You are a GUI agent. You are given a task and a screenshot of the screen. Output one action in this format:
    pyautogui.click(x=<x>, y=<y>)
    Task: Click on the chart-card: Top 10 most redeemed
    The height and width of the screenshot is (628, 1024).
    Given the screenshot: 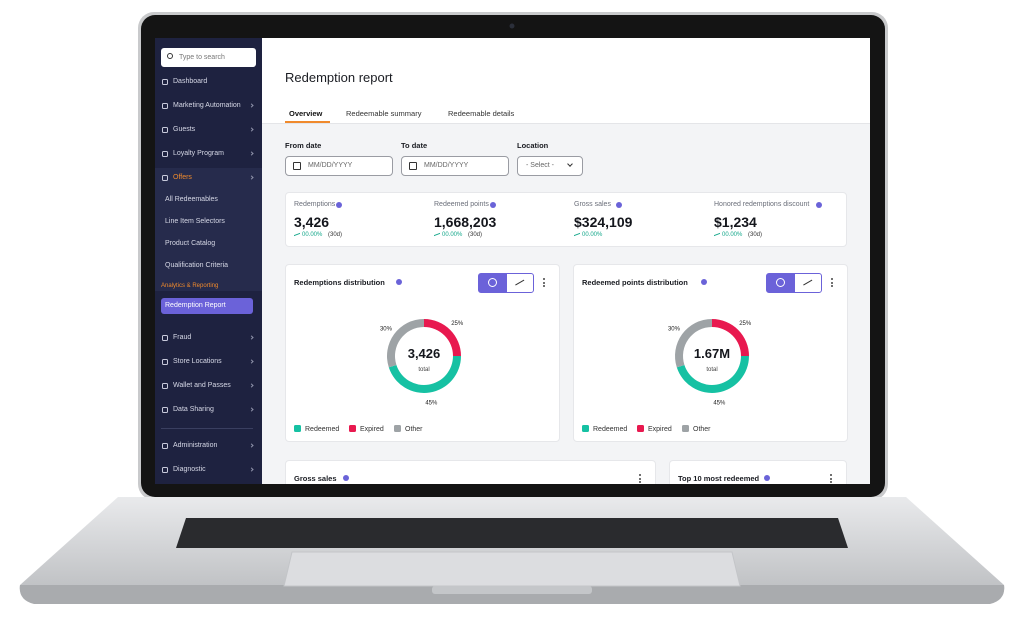 What is the action you would take?
    pyautogui.click(x=758, y=472)
    